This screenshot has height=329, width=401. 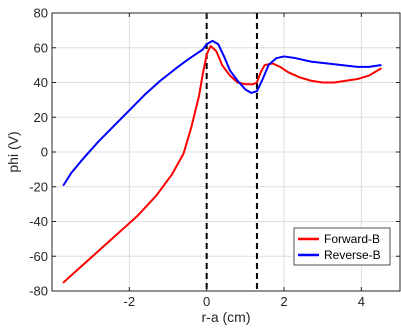 I want to click on x-axis-label: r-a (cm), so click(x=226, y=317).